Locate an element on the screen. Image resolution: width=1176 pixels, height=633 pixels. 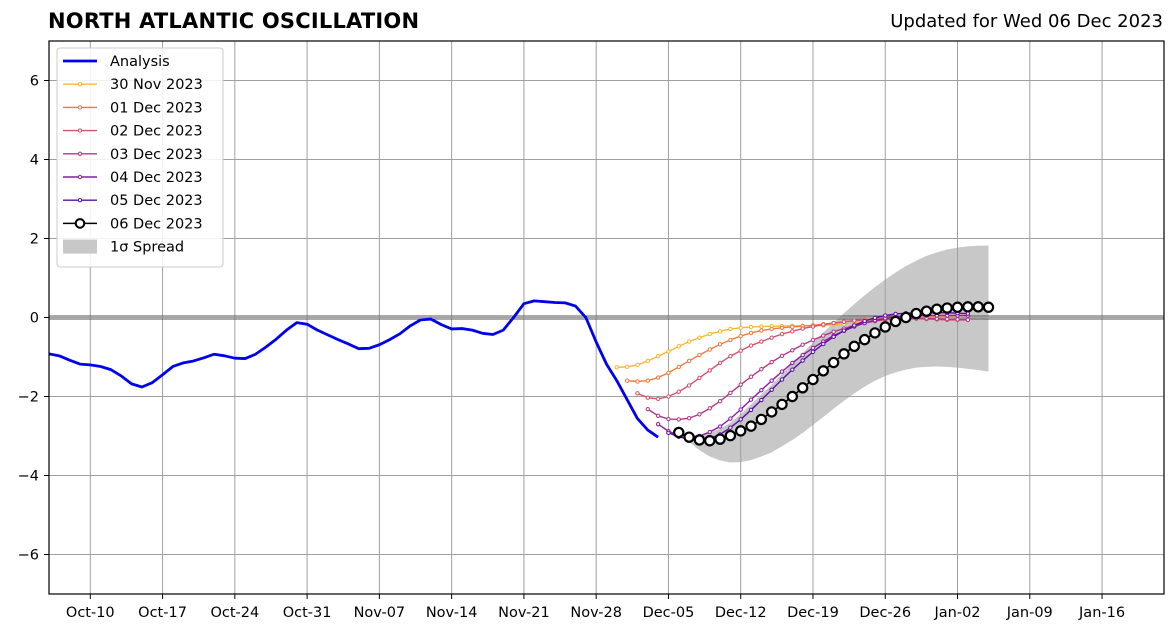
legend-label: 05 Dec 2023 is located at coordinates (156, 201).